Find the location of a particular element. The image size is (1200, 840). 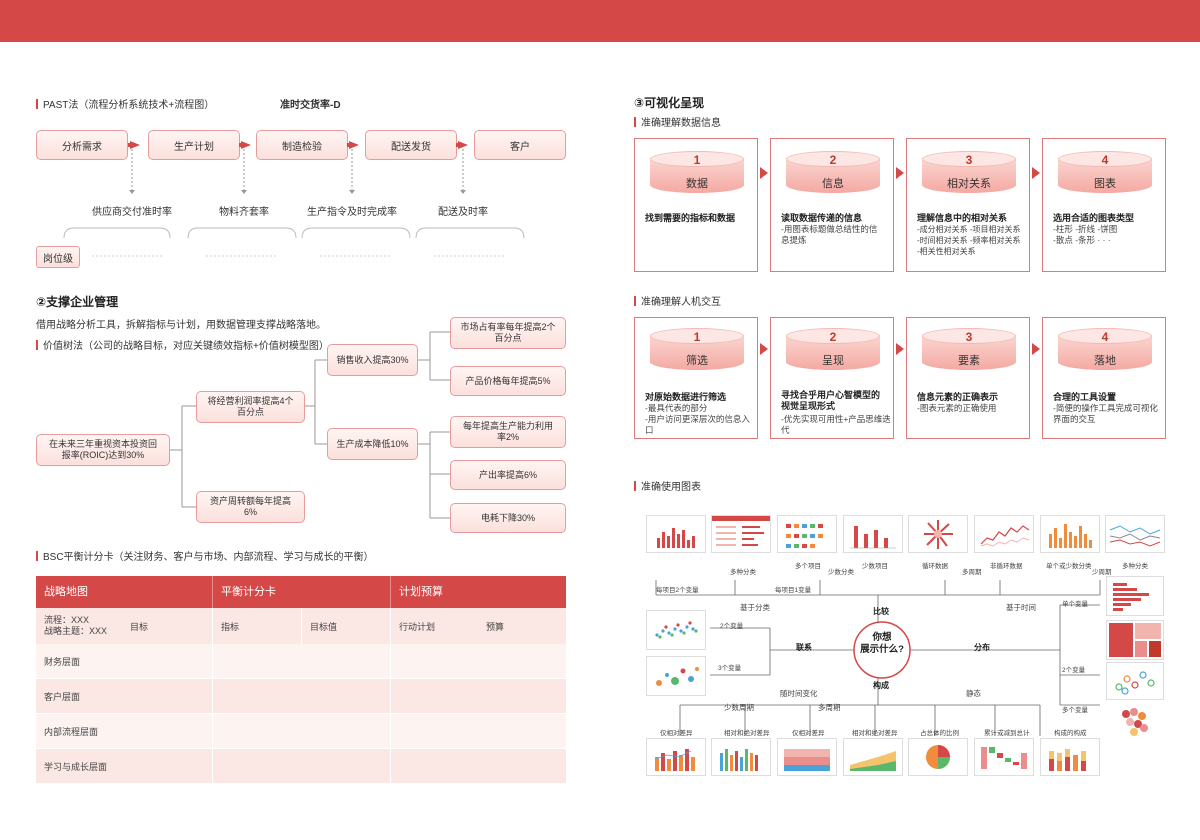

card-desc: -柱形 -折线 -饼图 -散点 -条形 · · · is located at coordinates (1085, 234).